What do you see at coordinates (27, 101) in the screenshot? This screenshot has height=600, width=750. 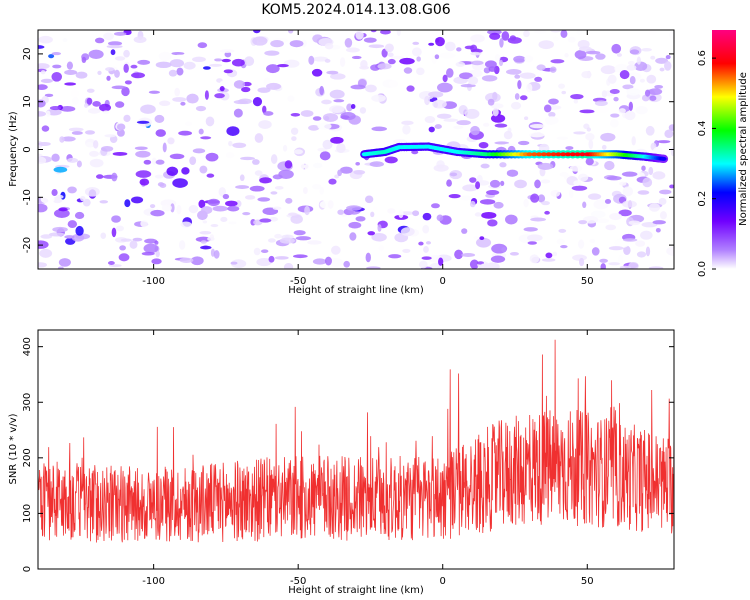 I see `y-tick-label: 10` at bounding box center [27, 101].